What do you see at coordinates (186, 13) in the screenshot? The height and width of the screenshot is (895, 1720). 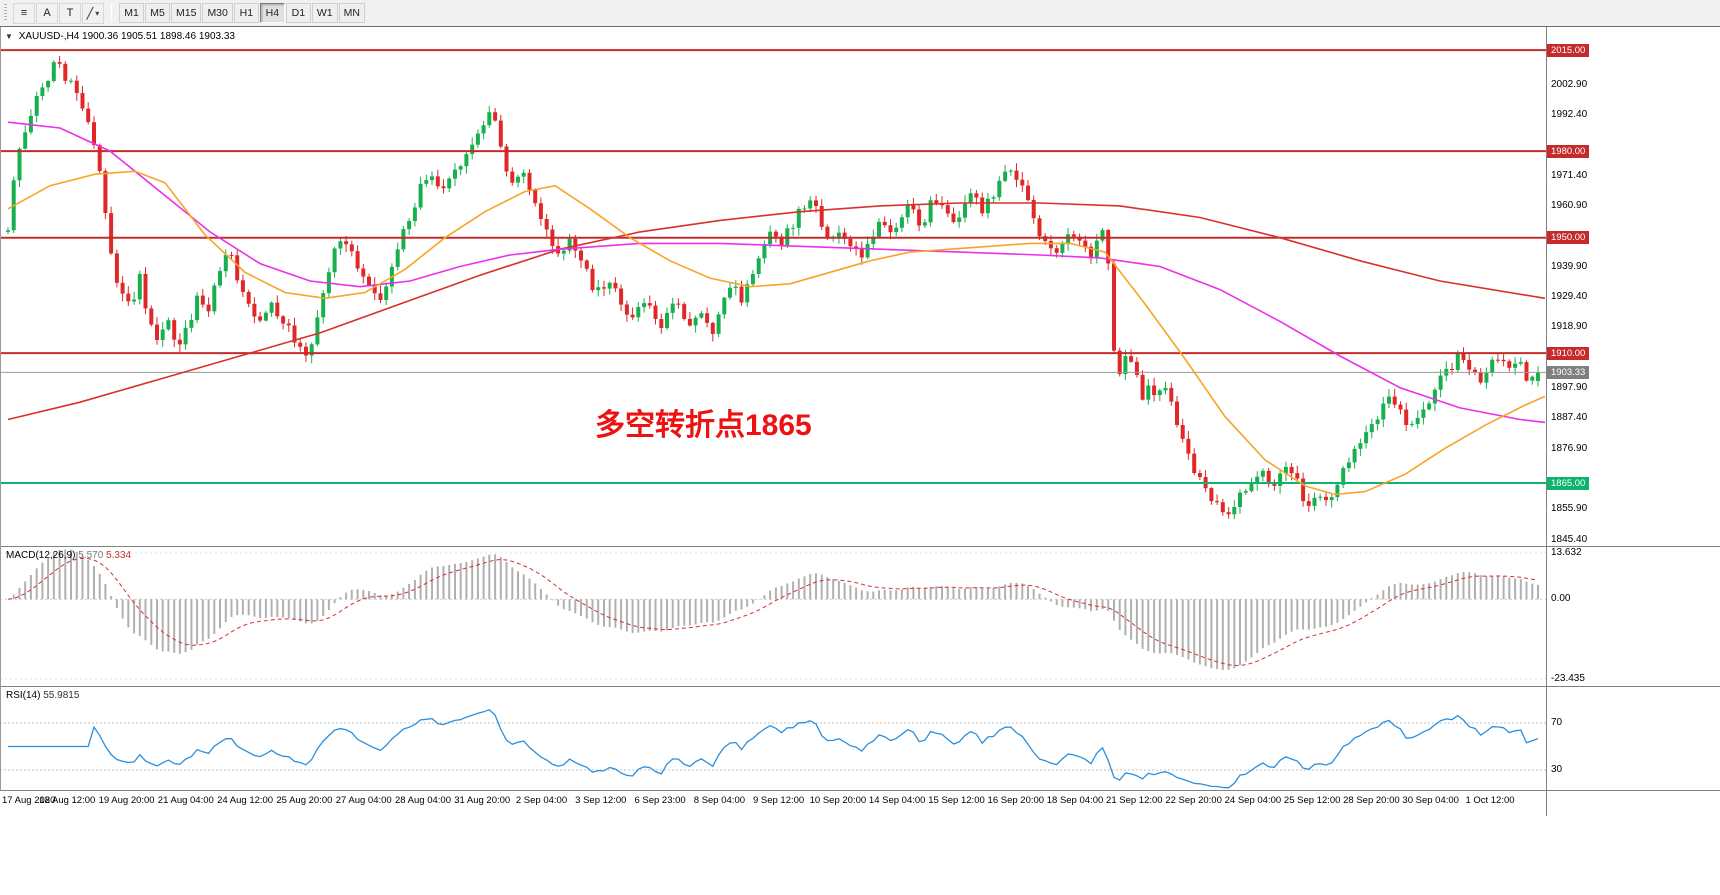 I see `timeframe-m15-button: M15` at bounding box center [186, 13].